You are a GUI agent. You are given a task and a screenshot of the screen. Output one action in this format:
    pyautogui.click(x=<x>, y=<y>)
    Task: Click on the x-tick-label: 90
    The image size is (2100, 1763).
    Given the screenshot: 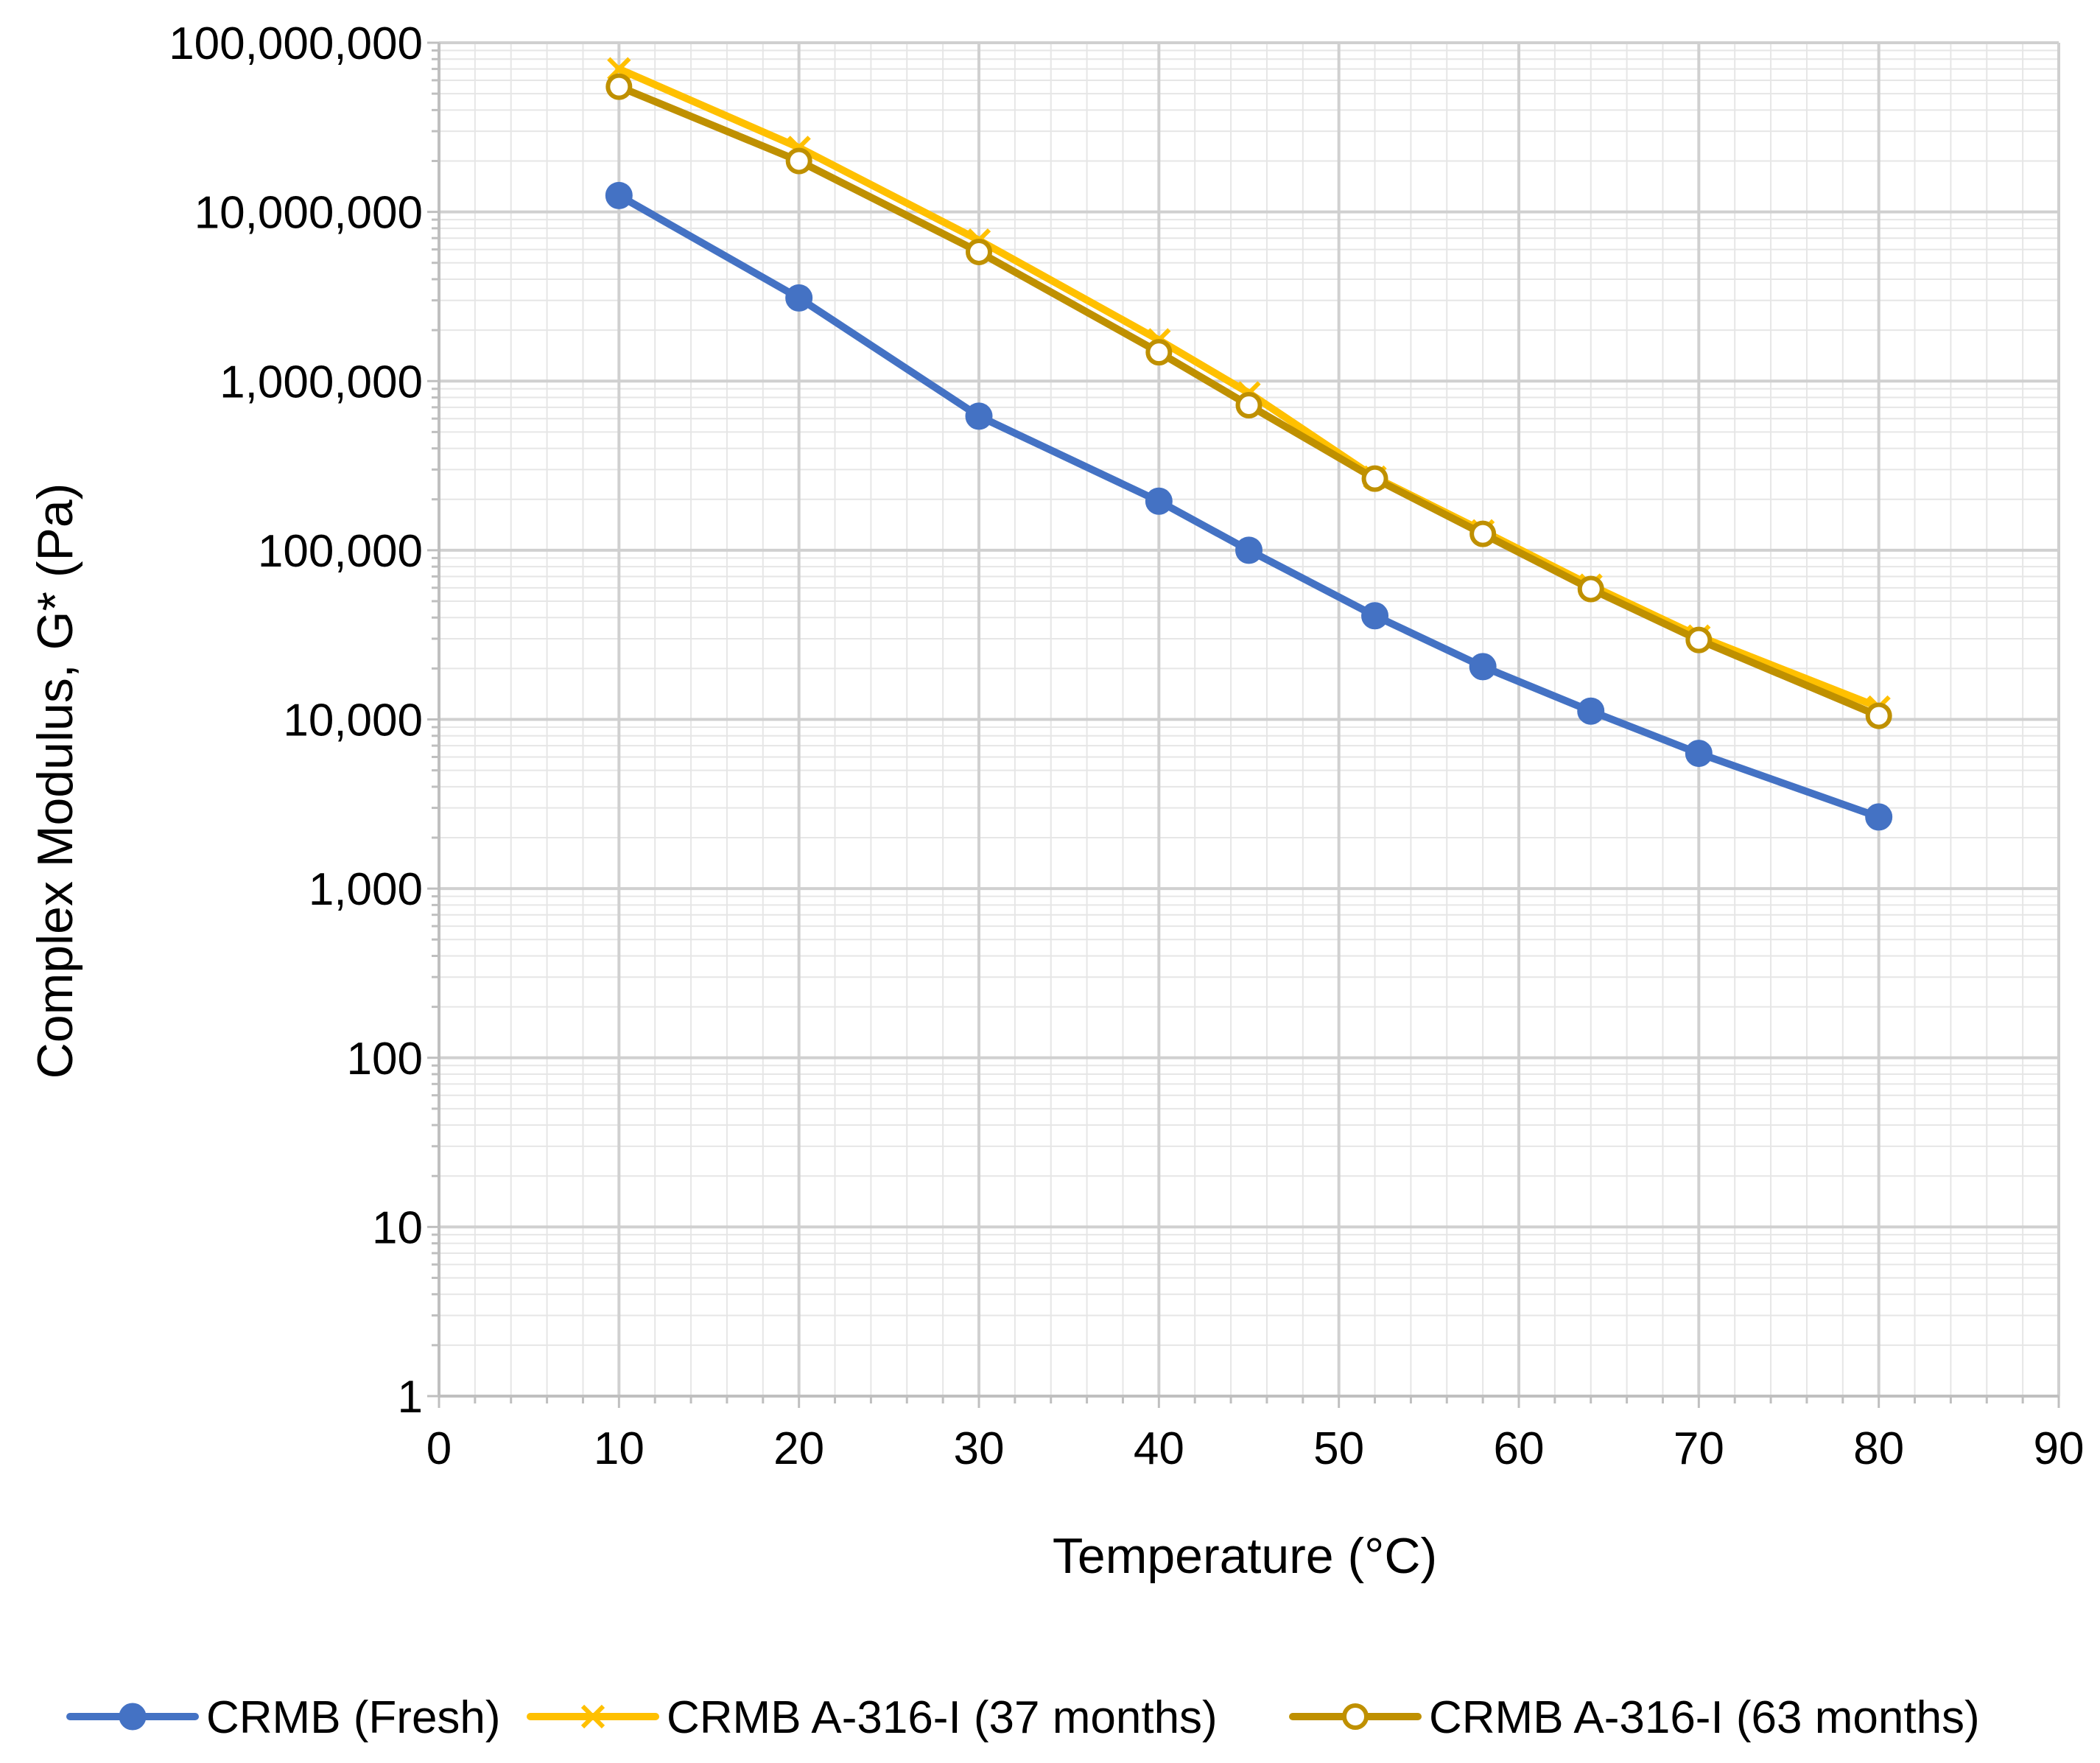 What is the action you would take?
    pyautogui.click(x=2059, y=1448)
    